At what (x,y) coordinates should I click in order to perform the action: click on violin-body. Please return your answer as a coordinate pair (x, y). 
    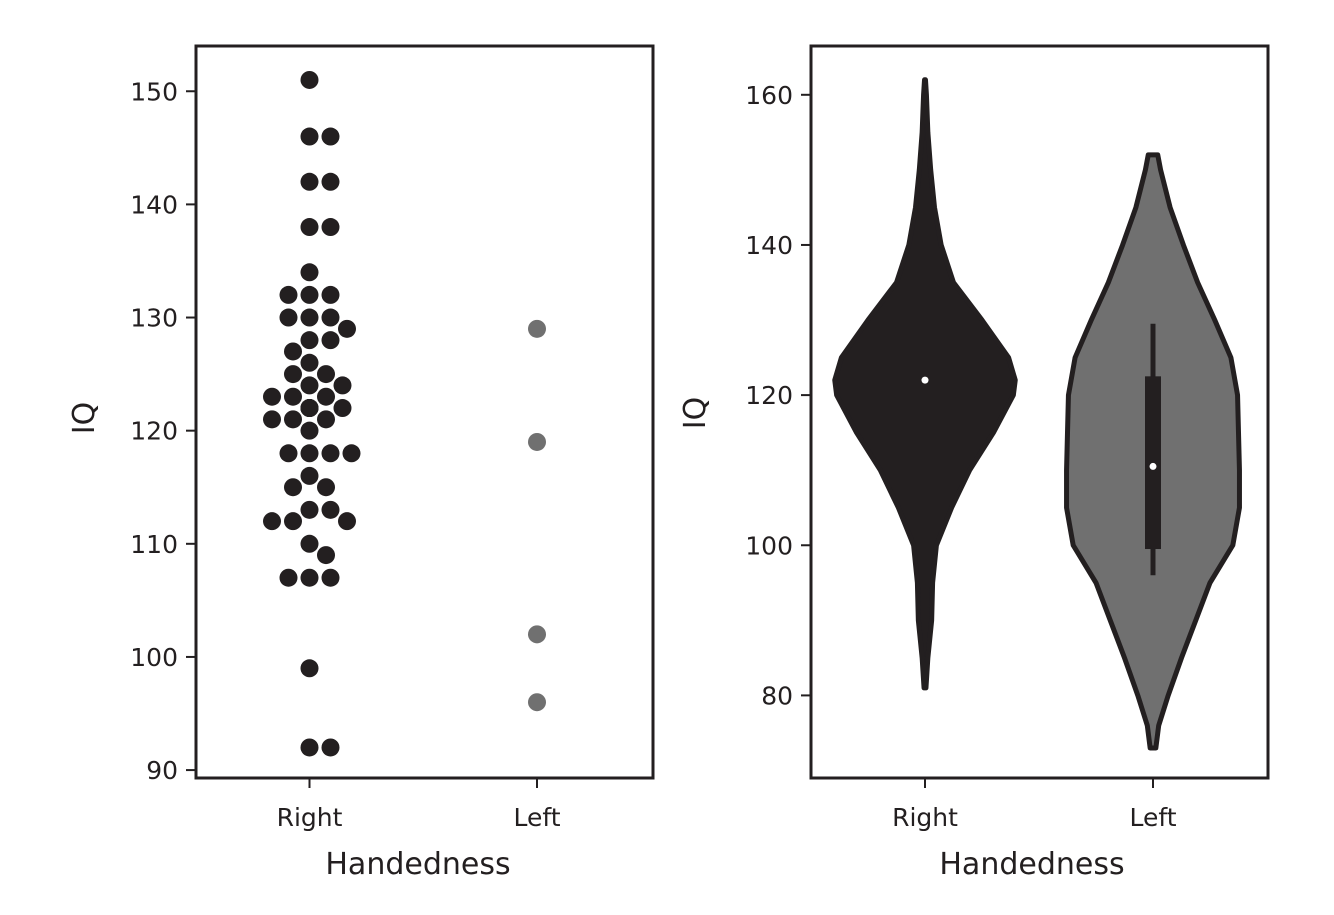
    Looking at the image, I should click on (925, 384).